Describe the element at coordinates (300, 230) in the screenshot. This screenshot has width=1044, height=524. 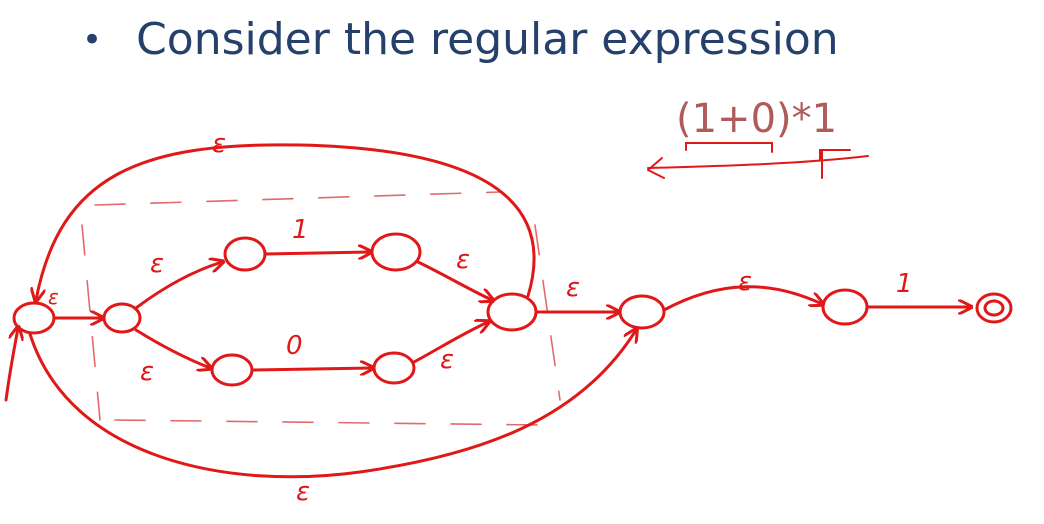
I see `label-upper-symbol: 1` at that location.